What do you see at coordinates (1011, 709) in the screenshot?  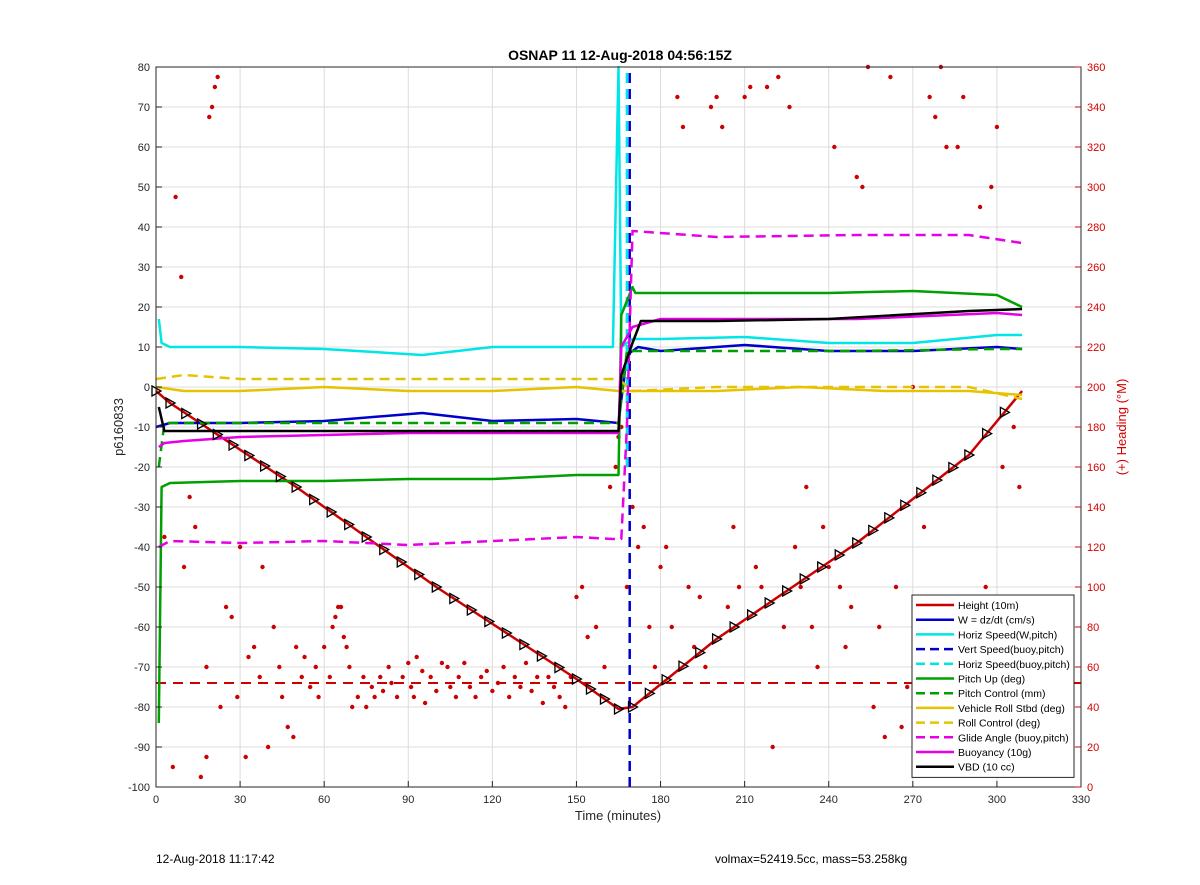 I see `legend-label: Vehicle Roll Stbd (deg)` at bounding box center [1011, 709].